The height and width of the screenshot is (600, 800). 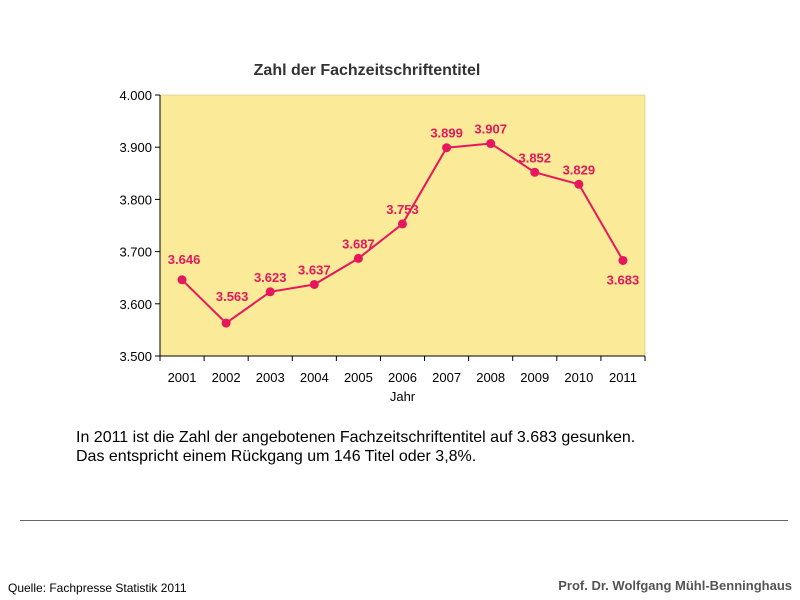 What do you see at coordinates (534, 377) in the screenshot?
I see `x-tick-label: 2009` at bounding box center [534, 377].